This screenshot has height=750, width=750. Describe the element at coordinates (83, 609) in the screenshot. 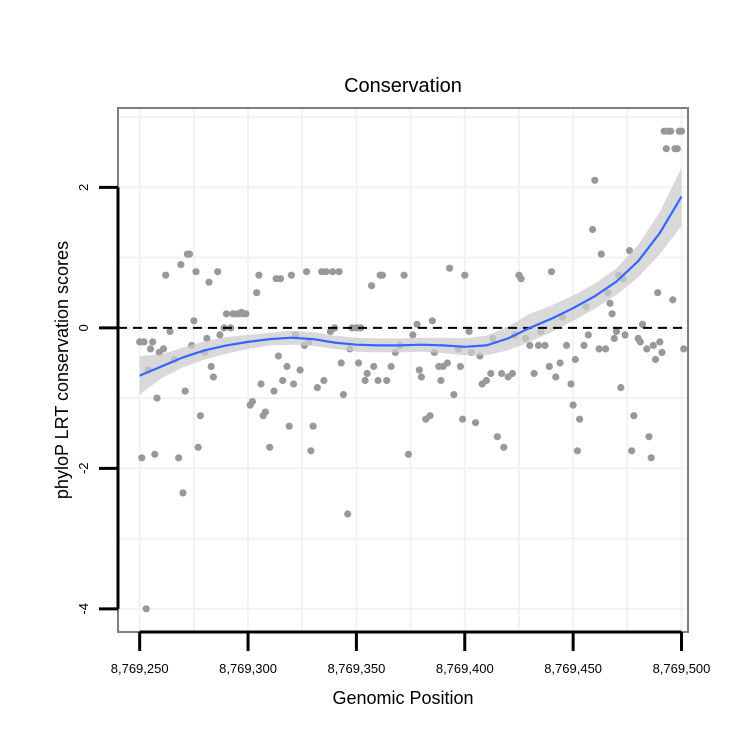

I see `y-tick-label: -4` at that location.